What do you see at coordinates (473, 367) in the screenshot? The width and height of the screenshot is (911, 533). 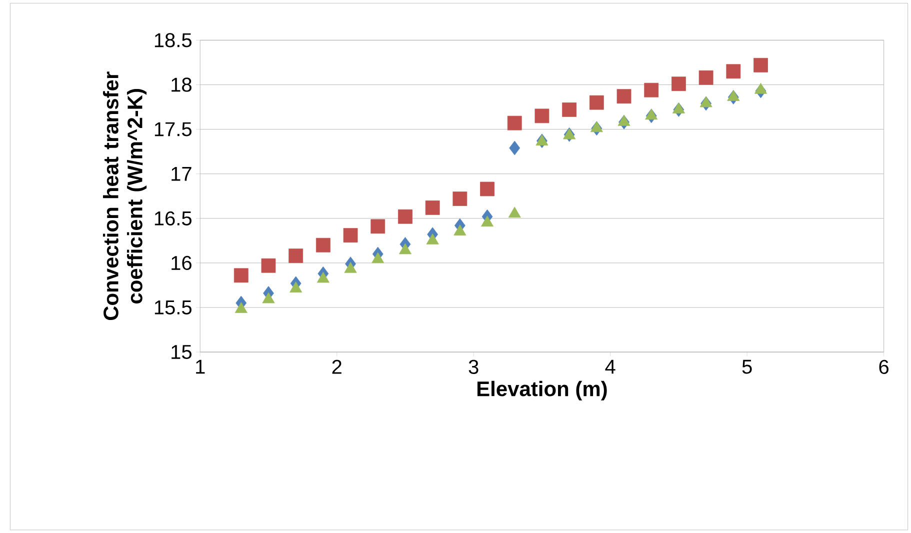 I see `x-tick-label: 3` at bounding box center [473, 367].